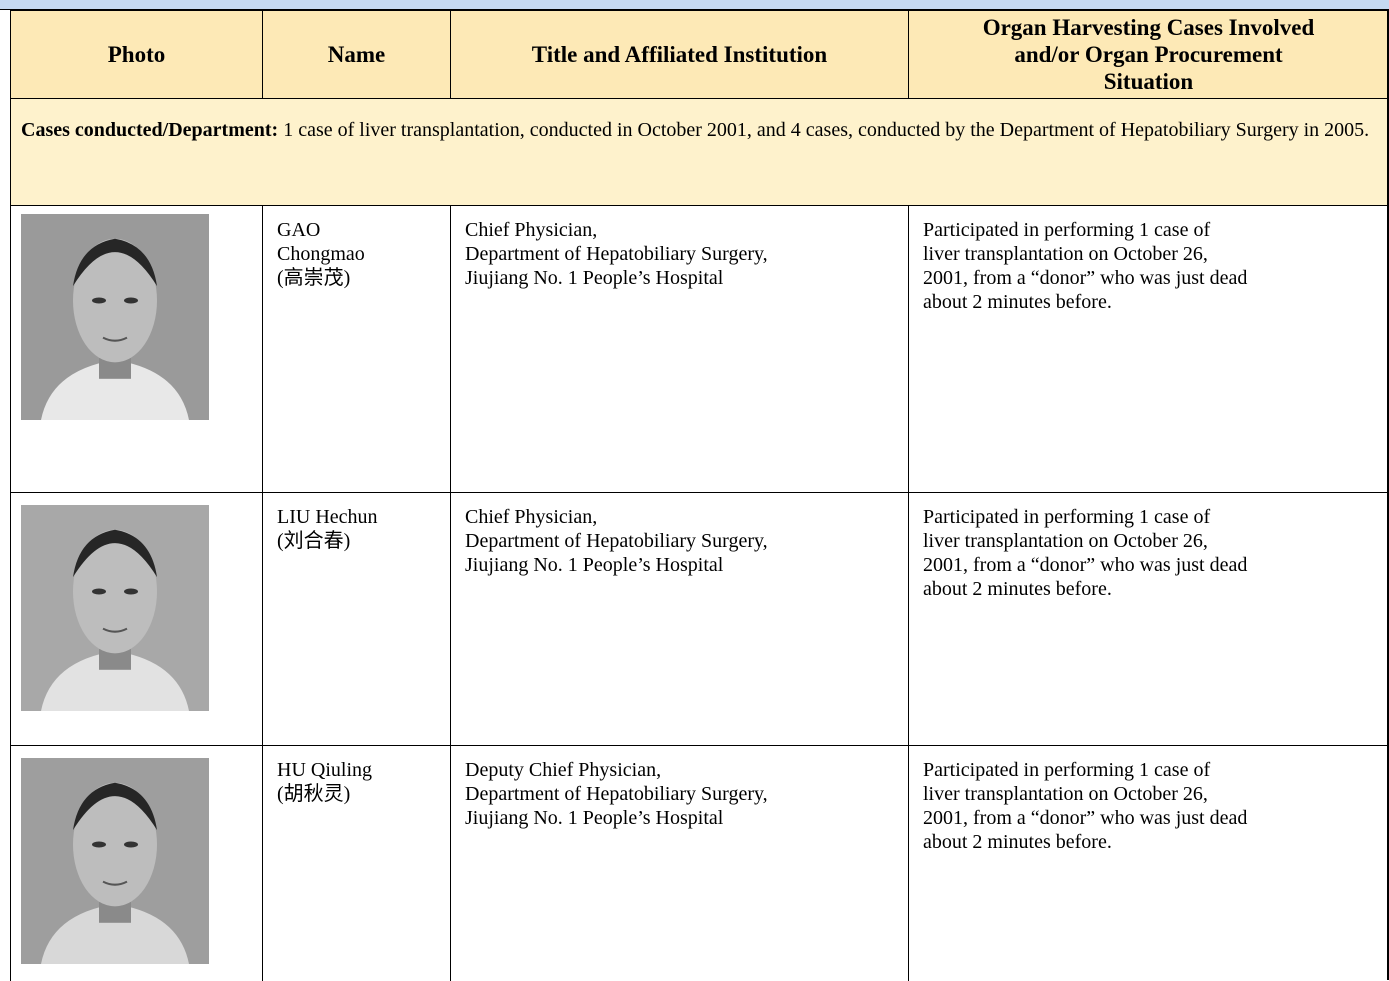  I want to click on header-cell: Title and Affiliated Institution, so click(679, 54).